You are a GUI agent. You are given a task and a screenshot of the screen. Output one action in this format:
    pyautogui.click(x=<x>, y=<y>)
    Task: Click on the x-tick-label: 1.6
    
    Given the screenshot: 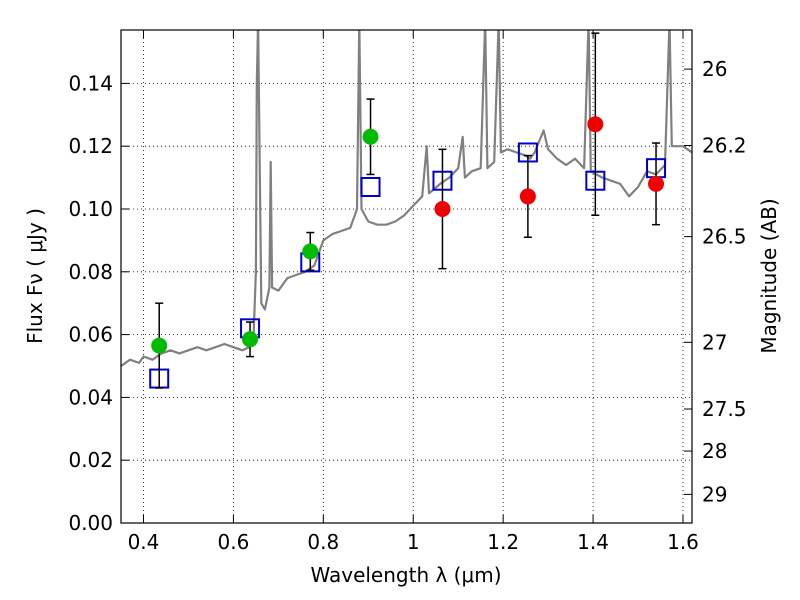 What is the action you would take?
    pyautogui.click(x=683, y=542)
    